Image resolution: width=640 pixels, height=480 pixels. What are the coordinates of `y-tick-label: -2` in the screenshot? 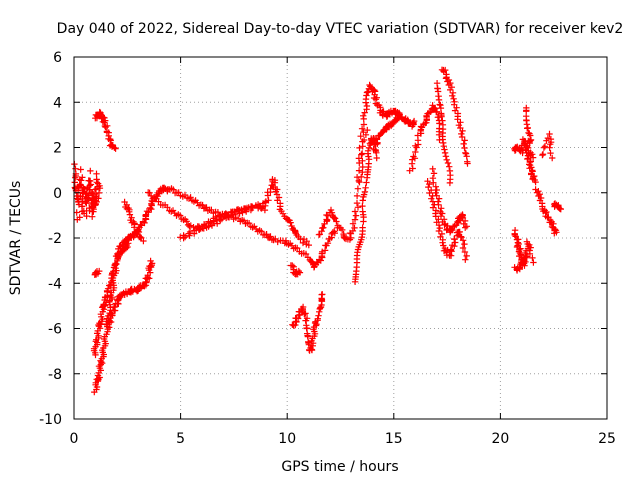 It's located at (55, 239).